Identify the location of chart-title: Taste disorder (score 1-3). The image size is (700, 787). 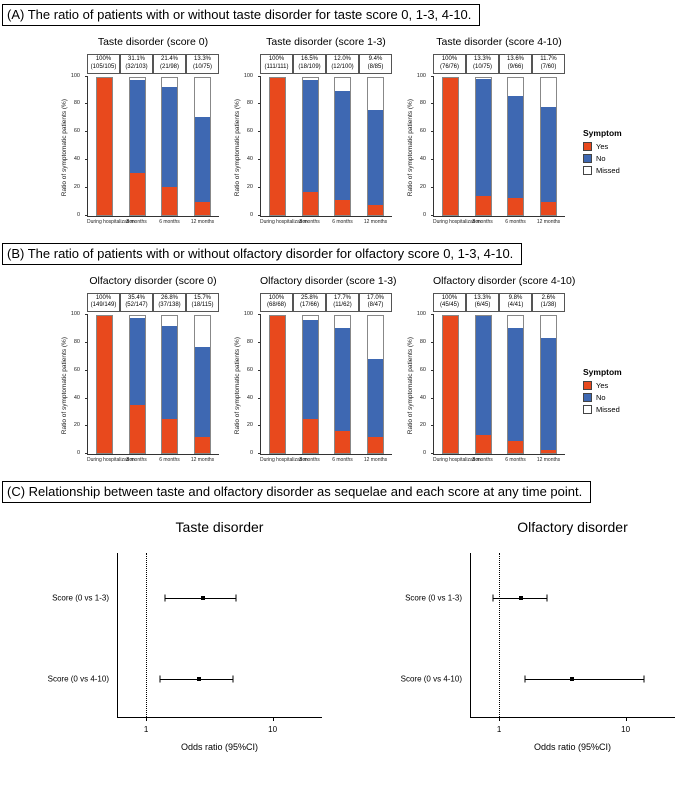
(326, 42).